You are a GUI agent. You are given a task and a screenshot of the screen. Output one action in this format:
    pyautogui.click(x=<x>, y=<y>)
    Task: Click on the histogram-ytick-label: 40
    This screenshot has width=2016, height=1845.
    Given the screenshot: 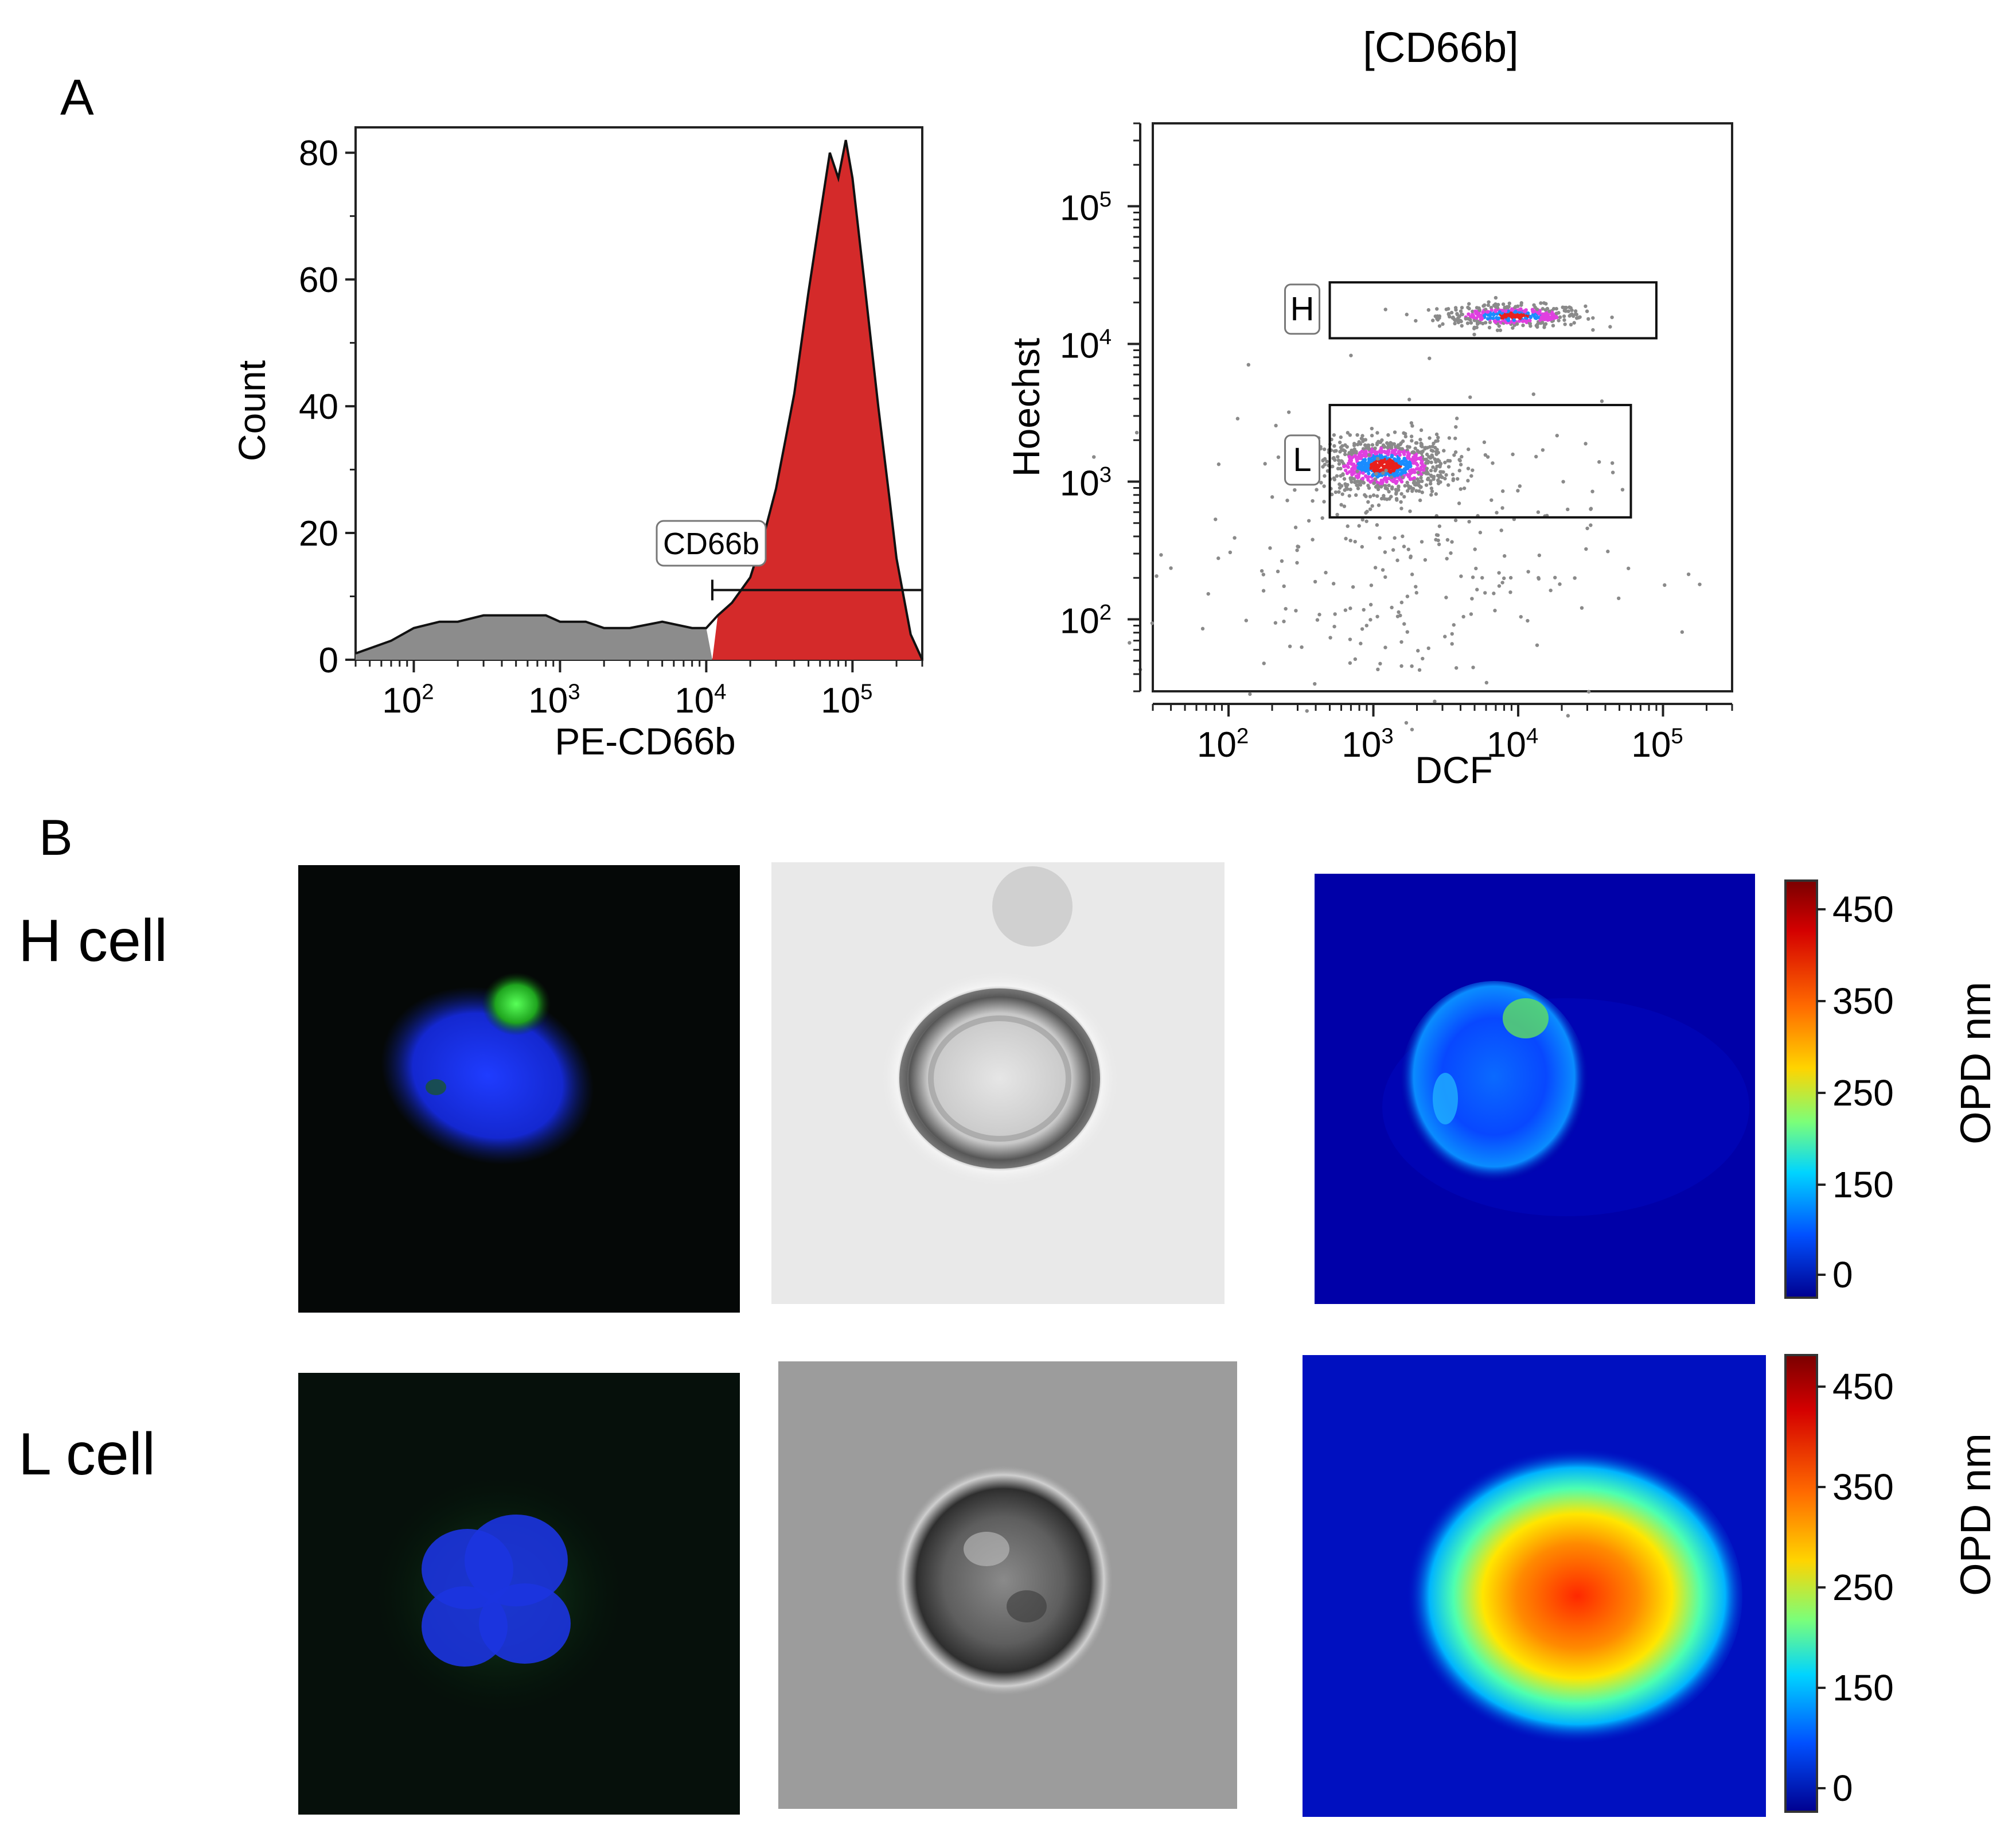 What is the action you would take?
    pyautogui.click(x=318, y=407)
    